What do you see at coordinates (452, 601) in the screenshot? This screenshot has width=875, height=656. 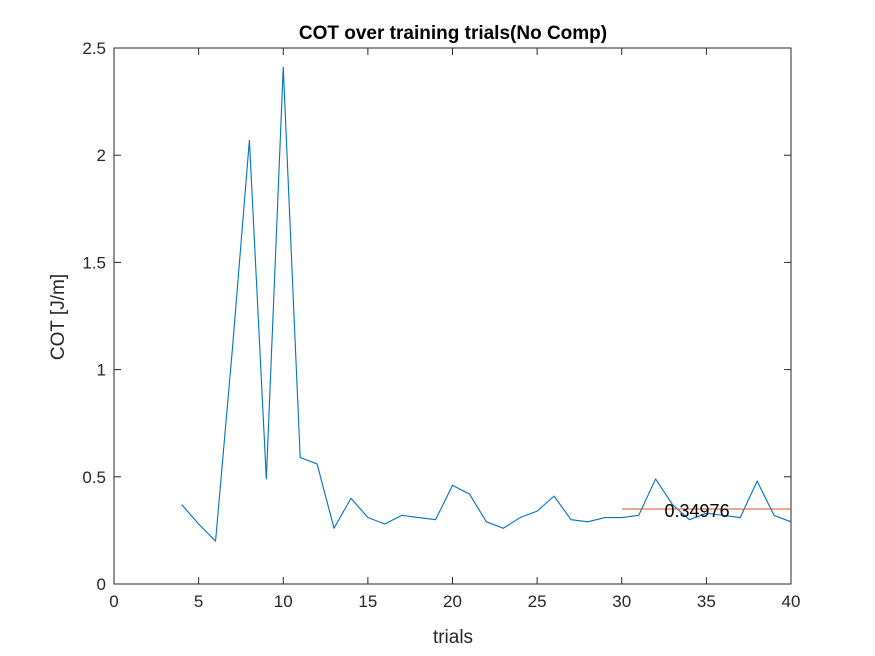 I see `x-tick-label: 20` at bounding box center [452, 601].